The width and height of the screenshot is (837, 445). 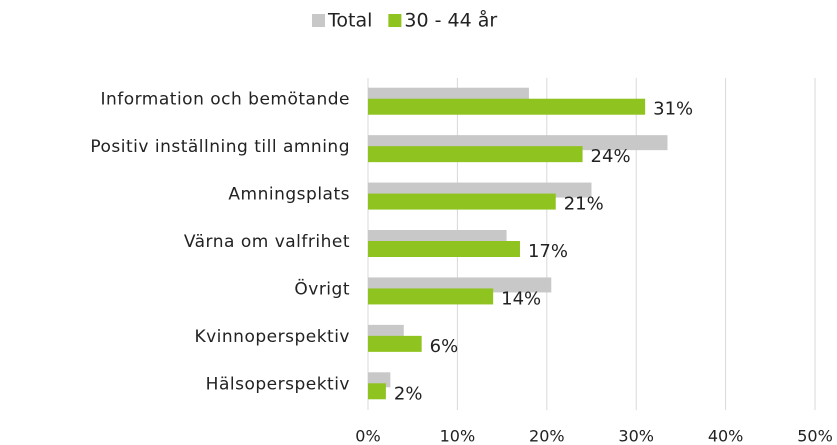 What do you see at coordinates (673, 109) in the screenshot?
I see `data-label: 31%` at bounding box center [673, 109].